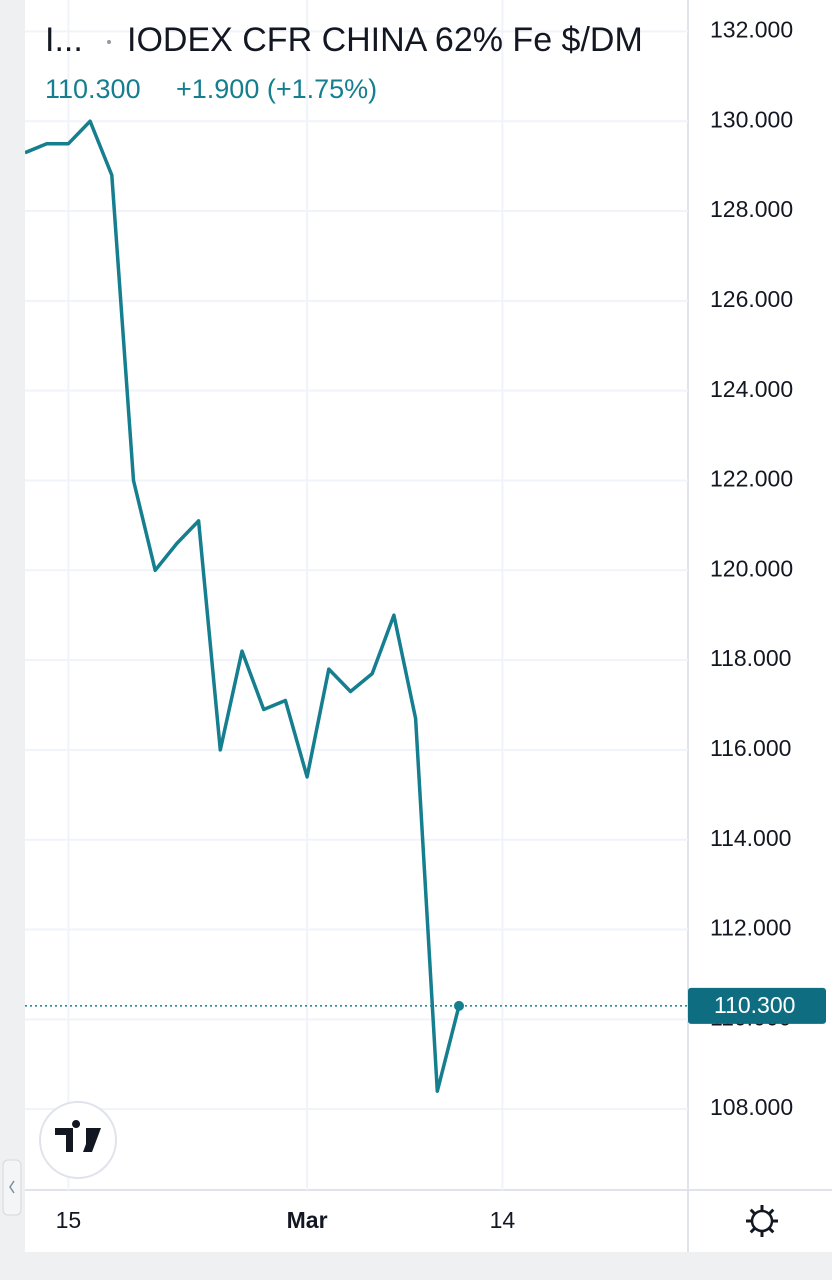 The width and height of the screenshot is (832, 1280). I want to click on last-price-tag, so click(757, 1005).